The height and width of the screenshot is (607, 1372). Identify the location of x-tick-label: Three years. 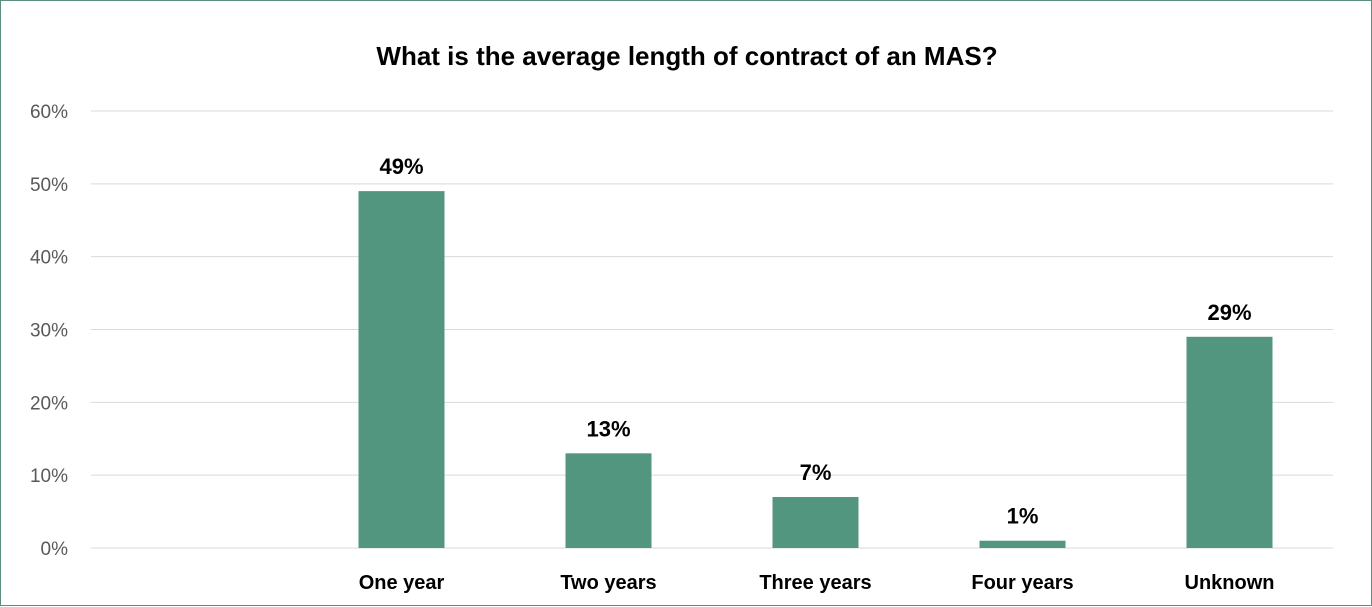
(815, 583).